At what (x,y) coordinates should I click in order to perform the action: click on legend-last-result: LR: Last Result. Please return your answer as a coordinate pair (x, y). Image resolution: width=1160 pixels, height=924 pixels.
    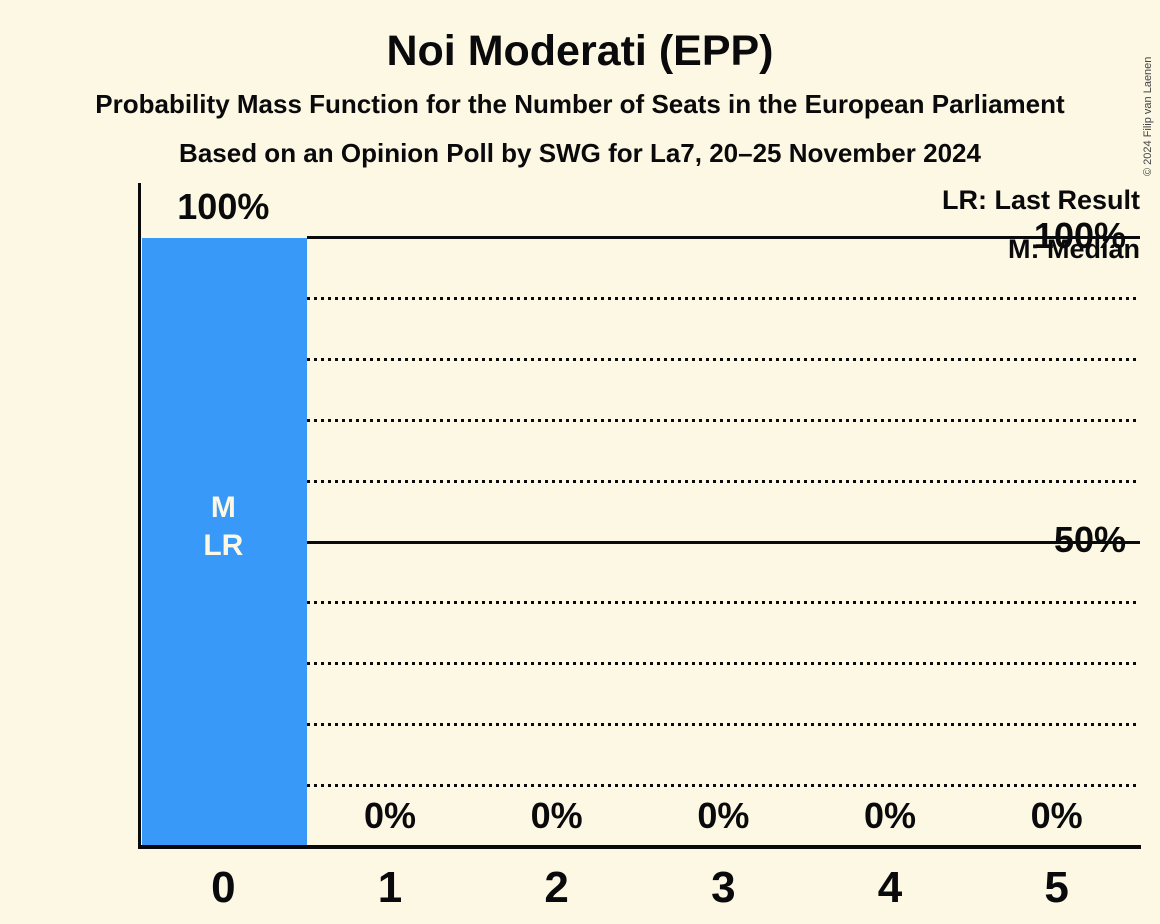
    Looking at the image, I should click on (1040, 200).